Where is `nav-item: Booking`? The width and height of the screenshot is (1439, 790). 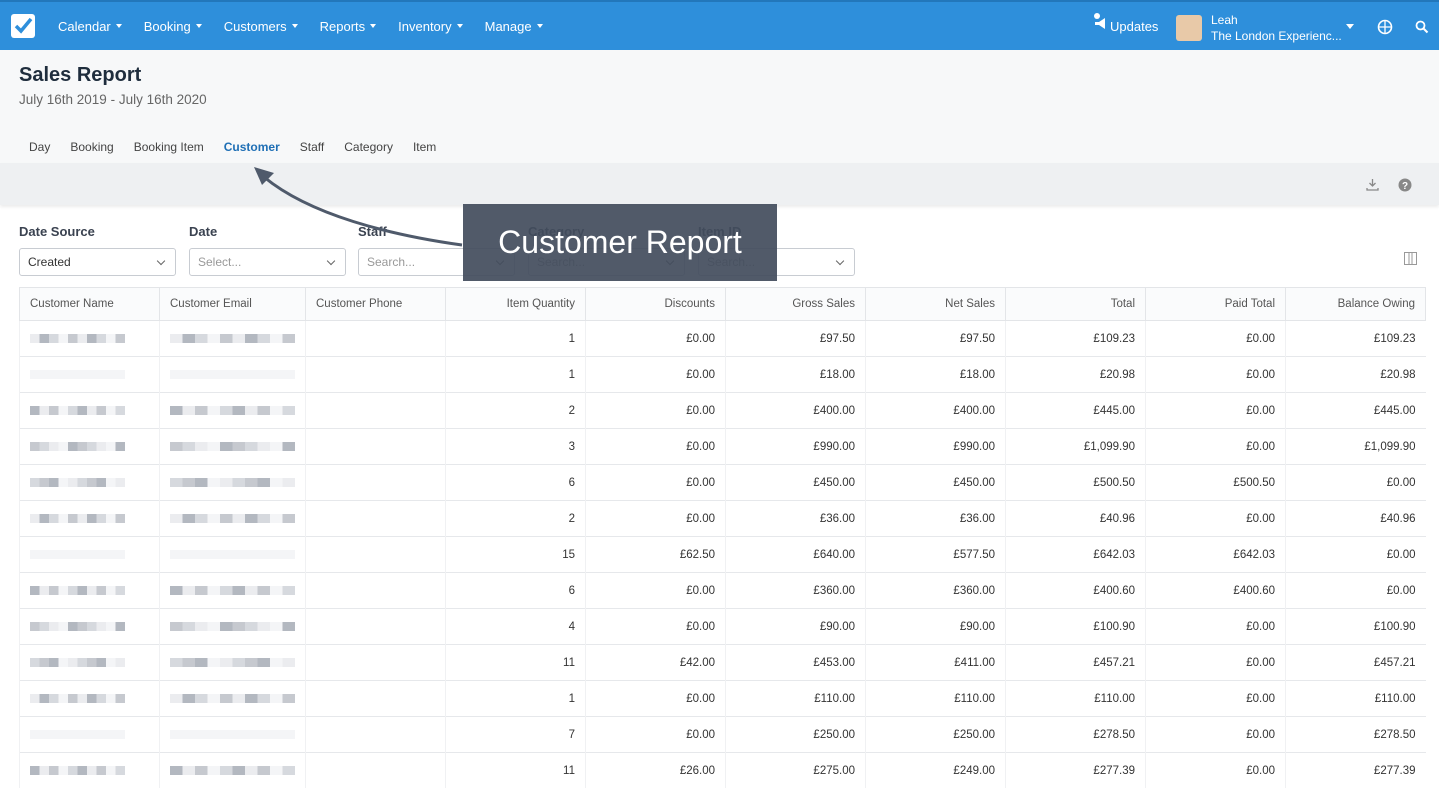
nav-item: Booking is located at coordinates (173, 26).